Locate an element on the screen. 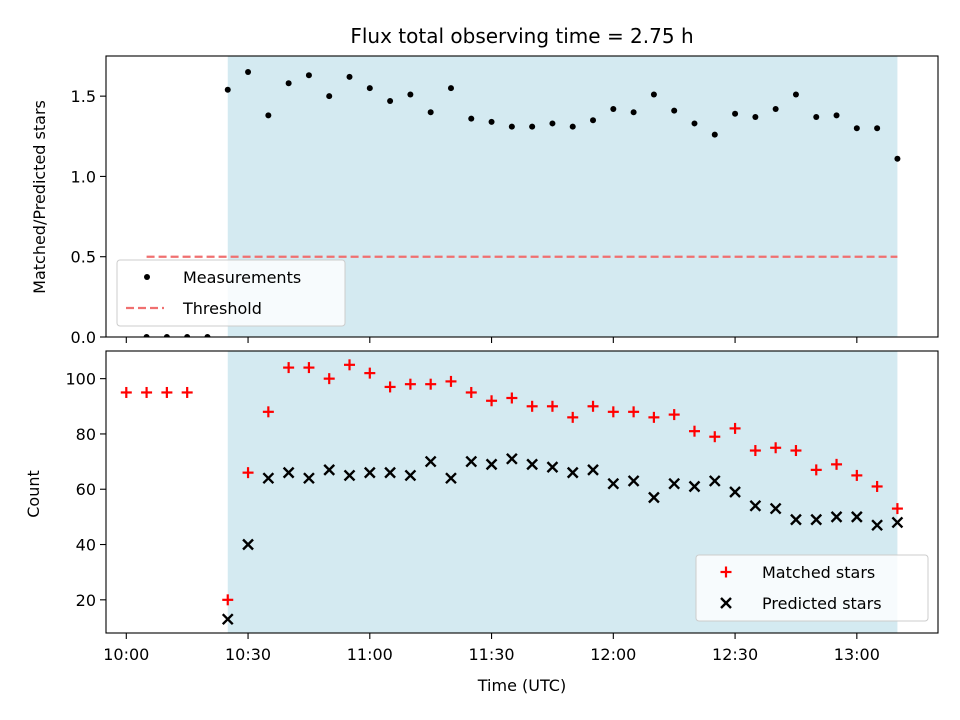 The height and width of the screenshot is (720, 960). x-tick-label: 11:00 is located at coordinates (370, 654).